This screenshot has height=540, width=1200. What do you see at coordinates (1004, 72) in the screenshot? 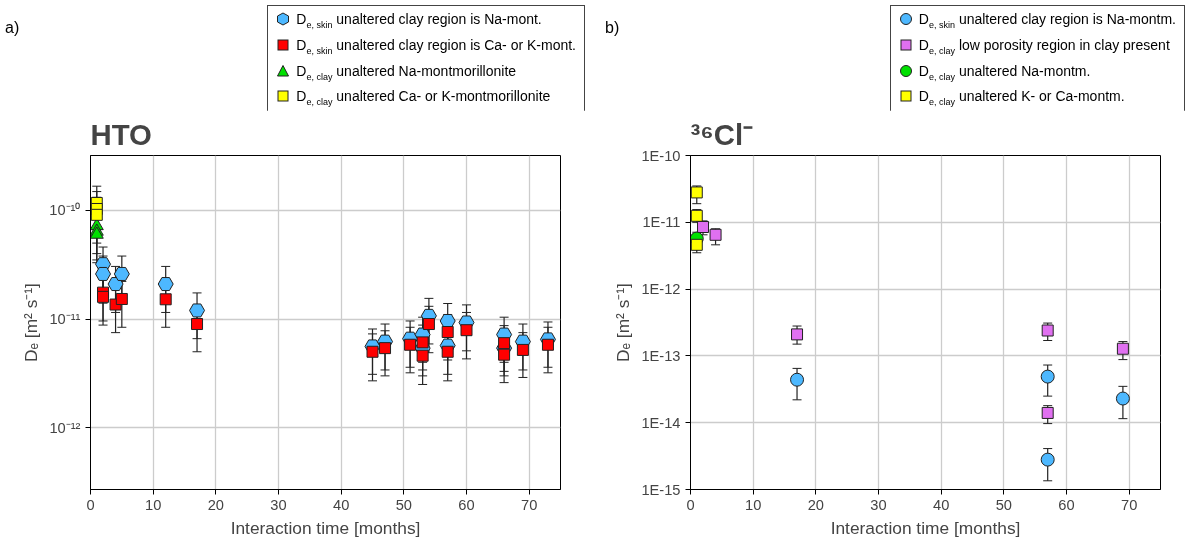
I see `legend-label: D$_{e, clay}$ unaltered Na-montm.` at bounding box center [1004, 72].